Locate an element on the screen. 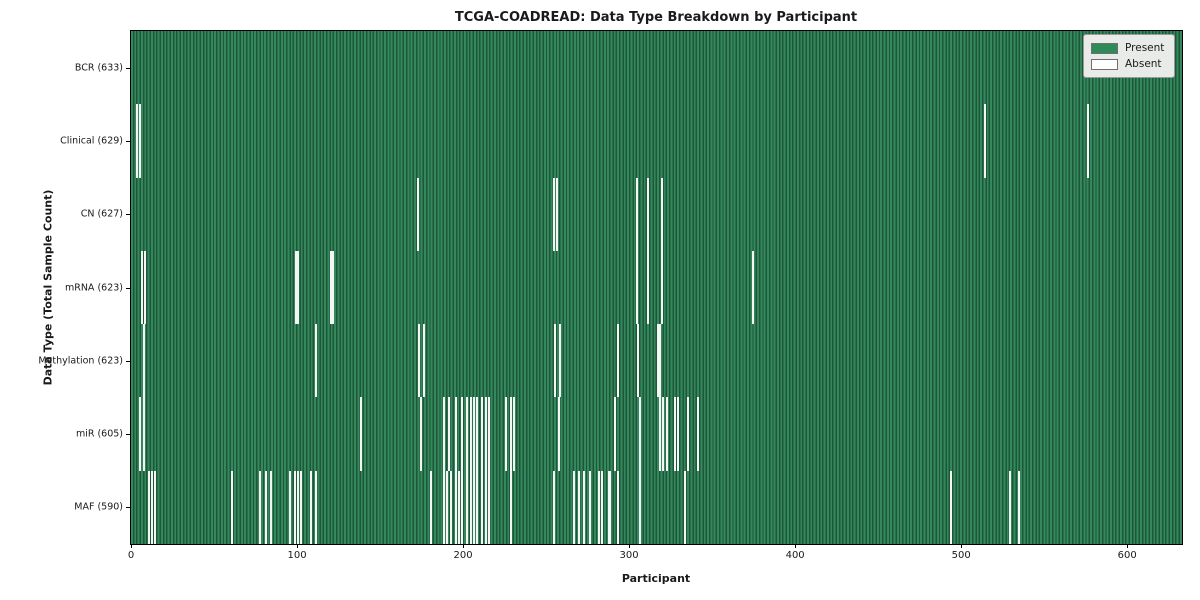 The width and height of the screenshot is (1200, 600). heatmap-row-miR is located at coordinates (656, 434).